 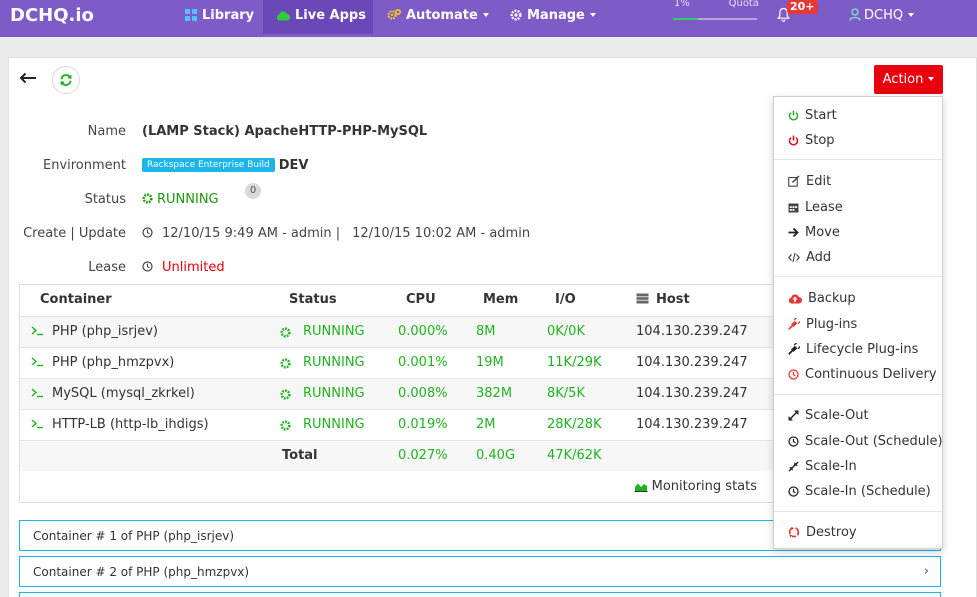 What do you see at coordinates (819, 257) in the screenshot?
I see `menu-item-label: Add` at bounding box center [819, 257].